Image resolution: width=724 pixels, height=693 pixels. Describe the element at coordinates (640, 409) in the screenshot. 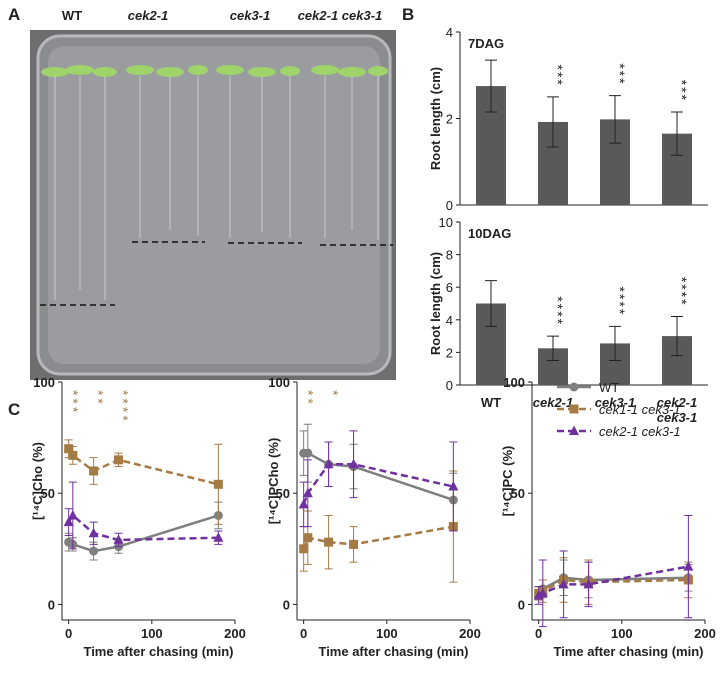

I see `legend-label: cek1-1 cek3-1` at that location.